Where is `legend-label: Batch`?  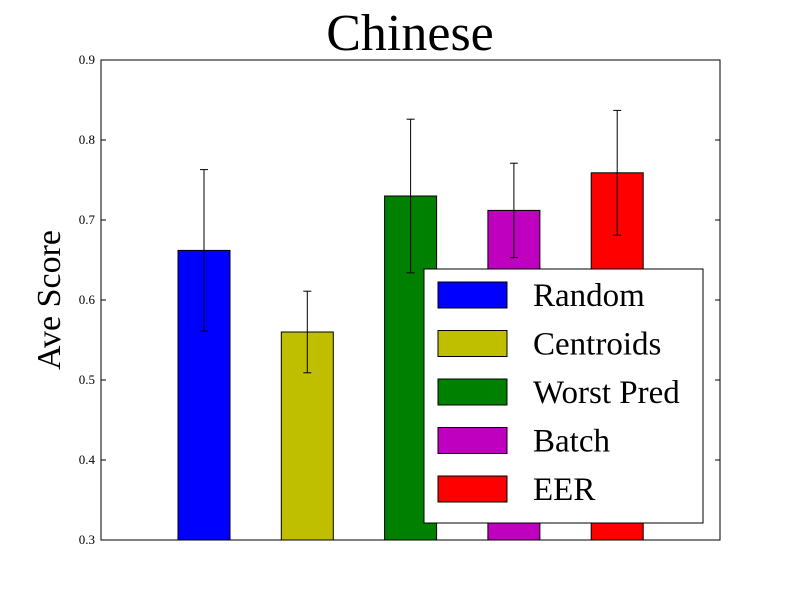 legend-label: Batch is located at coordinates (571, 442).